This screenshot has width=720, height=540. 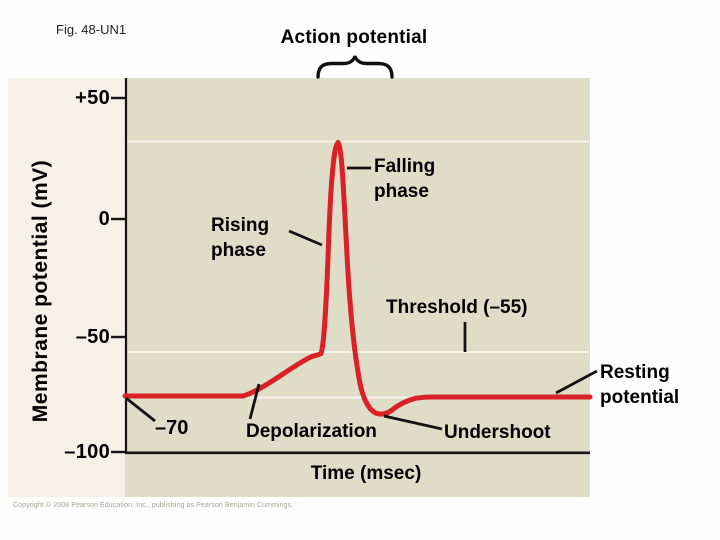 What do you see at coordinates (92, 337) in the screenshot?
I see `y-tick-label-minus50: –50` at bounding box center [92, 337].